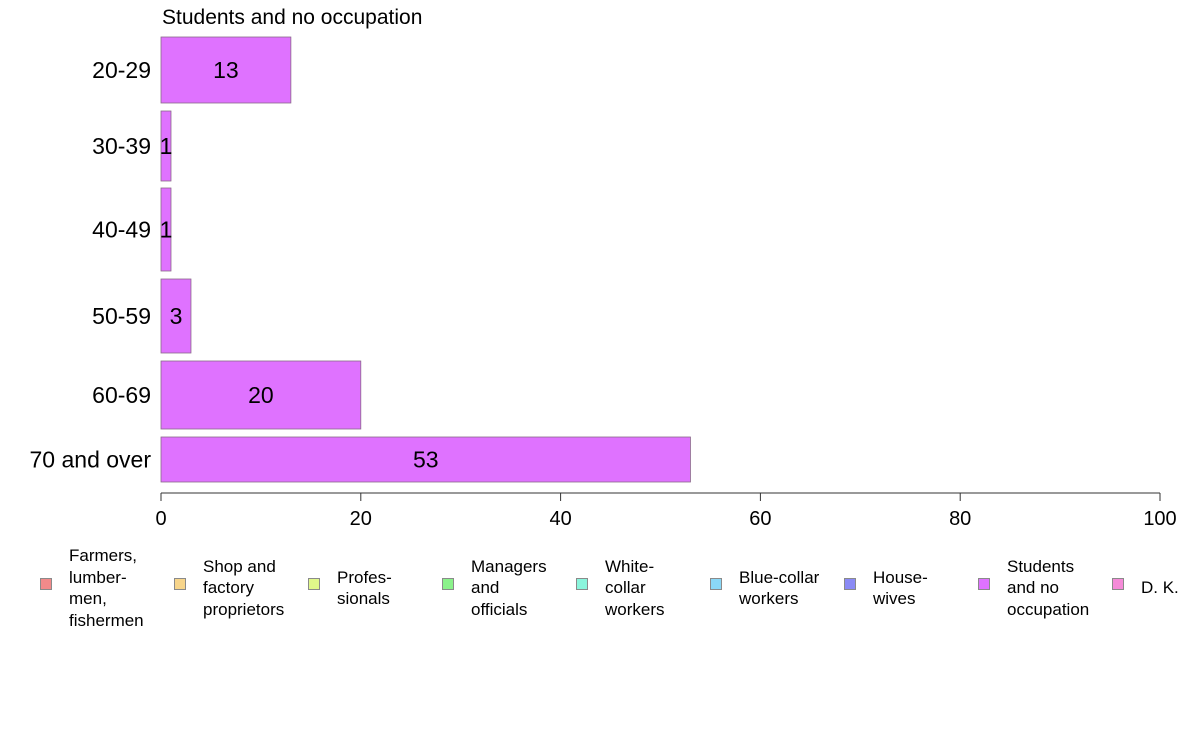 The width and height of the screenshot is (1188, 736). Describe the element at coordinates (560, 519) in the screenshot. I see `x-tick-label: 40` at that location.